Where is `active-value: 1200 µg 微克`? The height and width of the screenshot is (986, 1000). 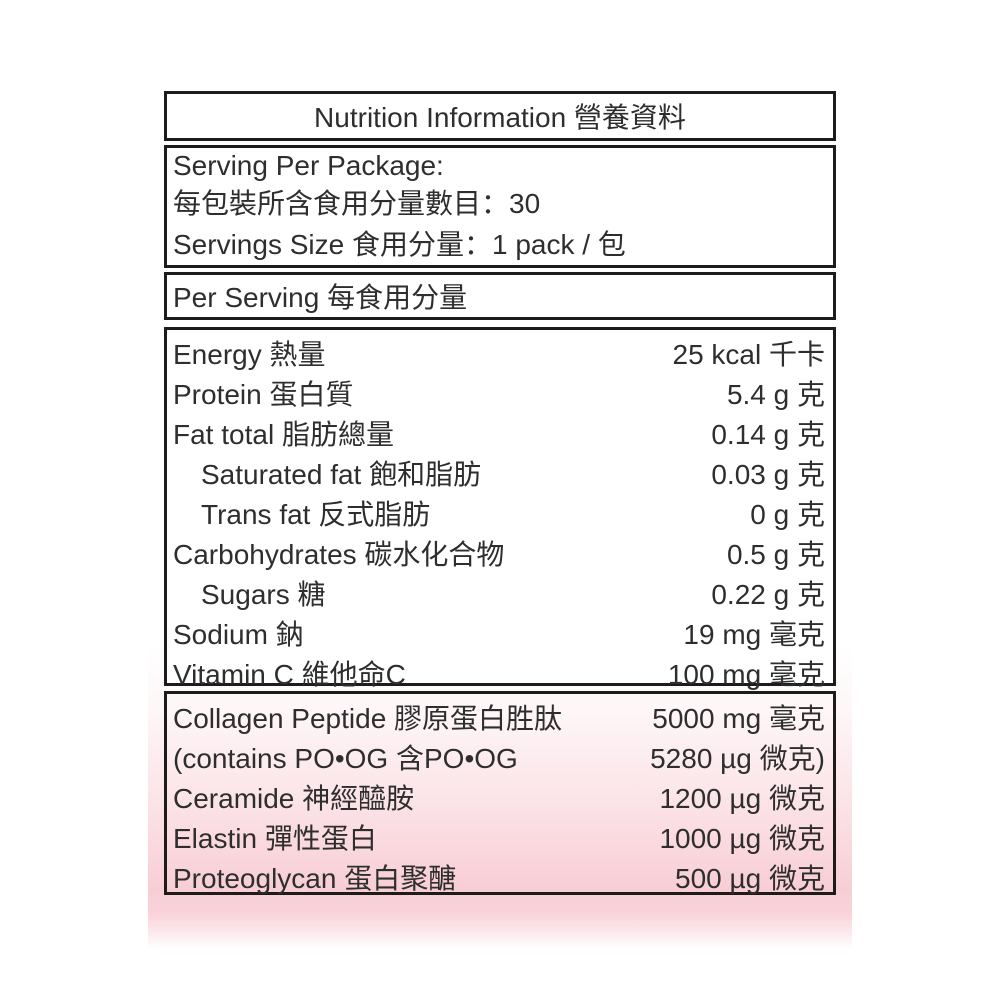
active-value: 1200 µg 微克 is located at coordinates (742, 798).